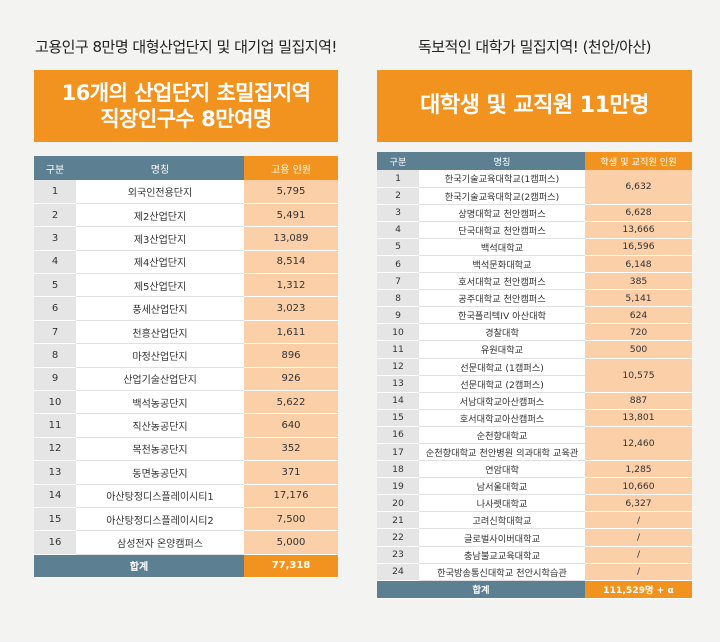 This screenshot has height=642, width=720. What do you see at coordinates (502, 520) in the screenshot?
I see `row-name: 고려신학대학교` at bounding box center [502, 520].